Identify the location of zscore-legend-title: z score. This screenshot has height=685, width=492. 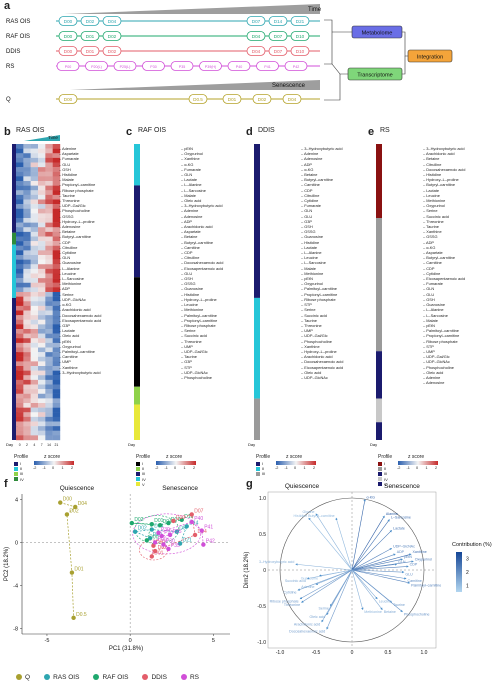
(416, 457).